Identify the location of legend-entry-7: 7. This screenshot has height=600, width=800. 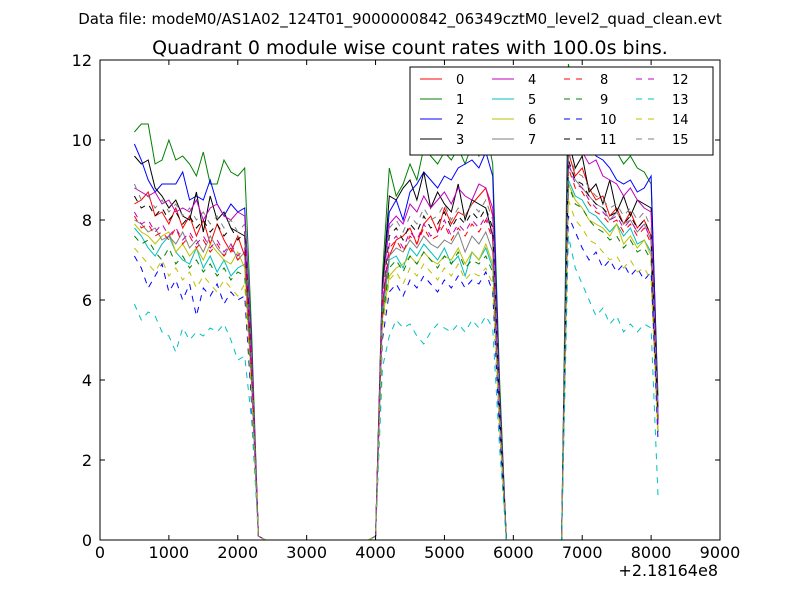
(514, 140).